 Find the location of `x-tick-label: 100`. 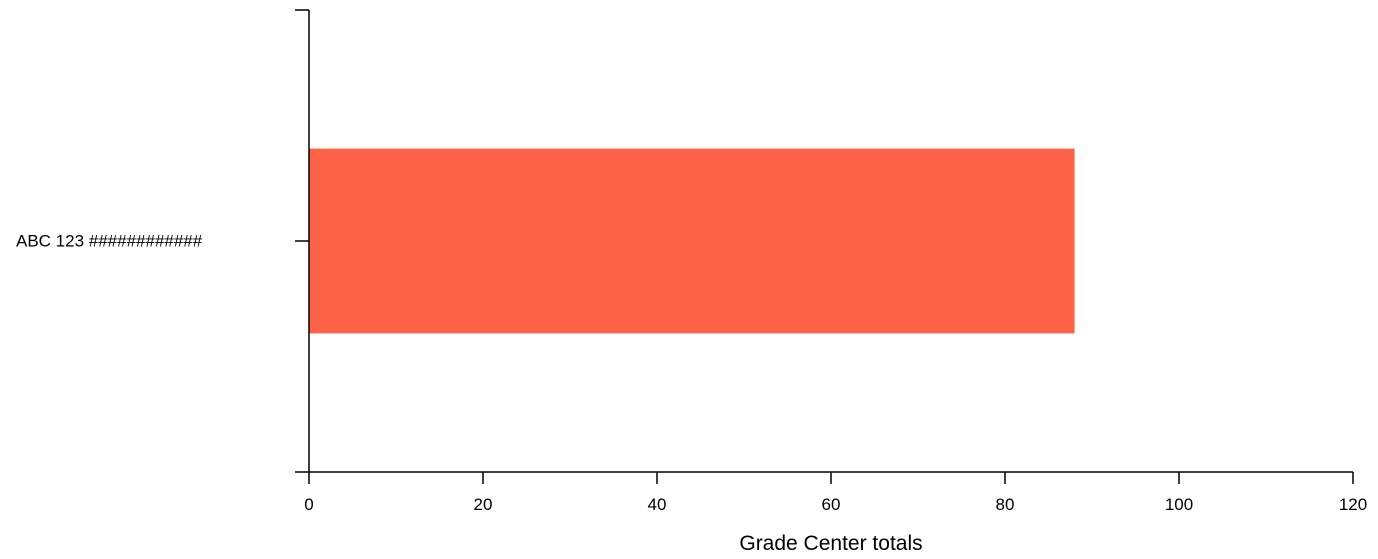

x-tick-label: 100 is located at coordinates (1179, 504).